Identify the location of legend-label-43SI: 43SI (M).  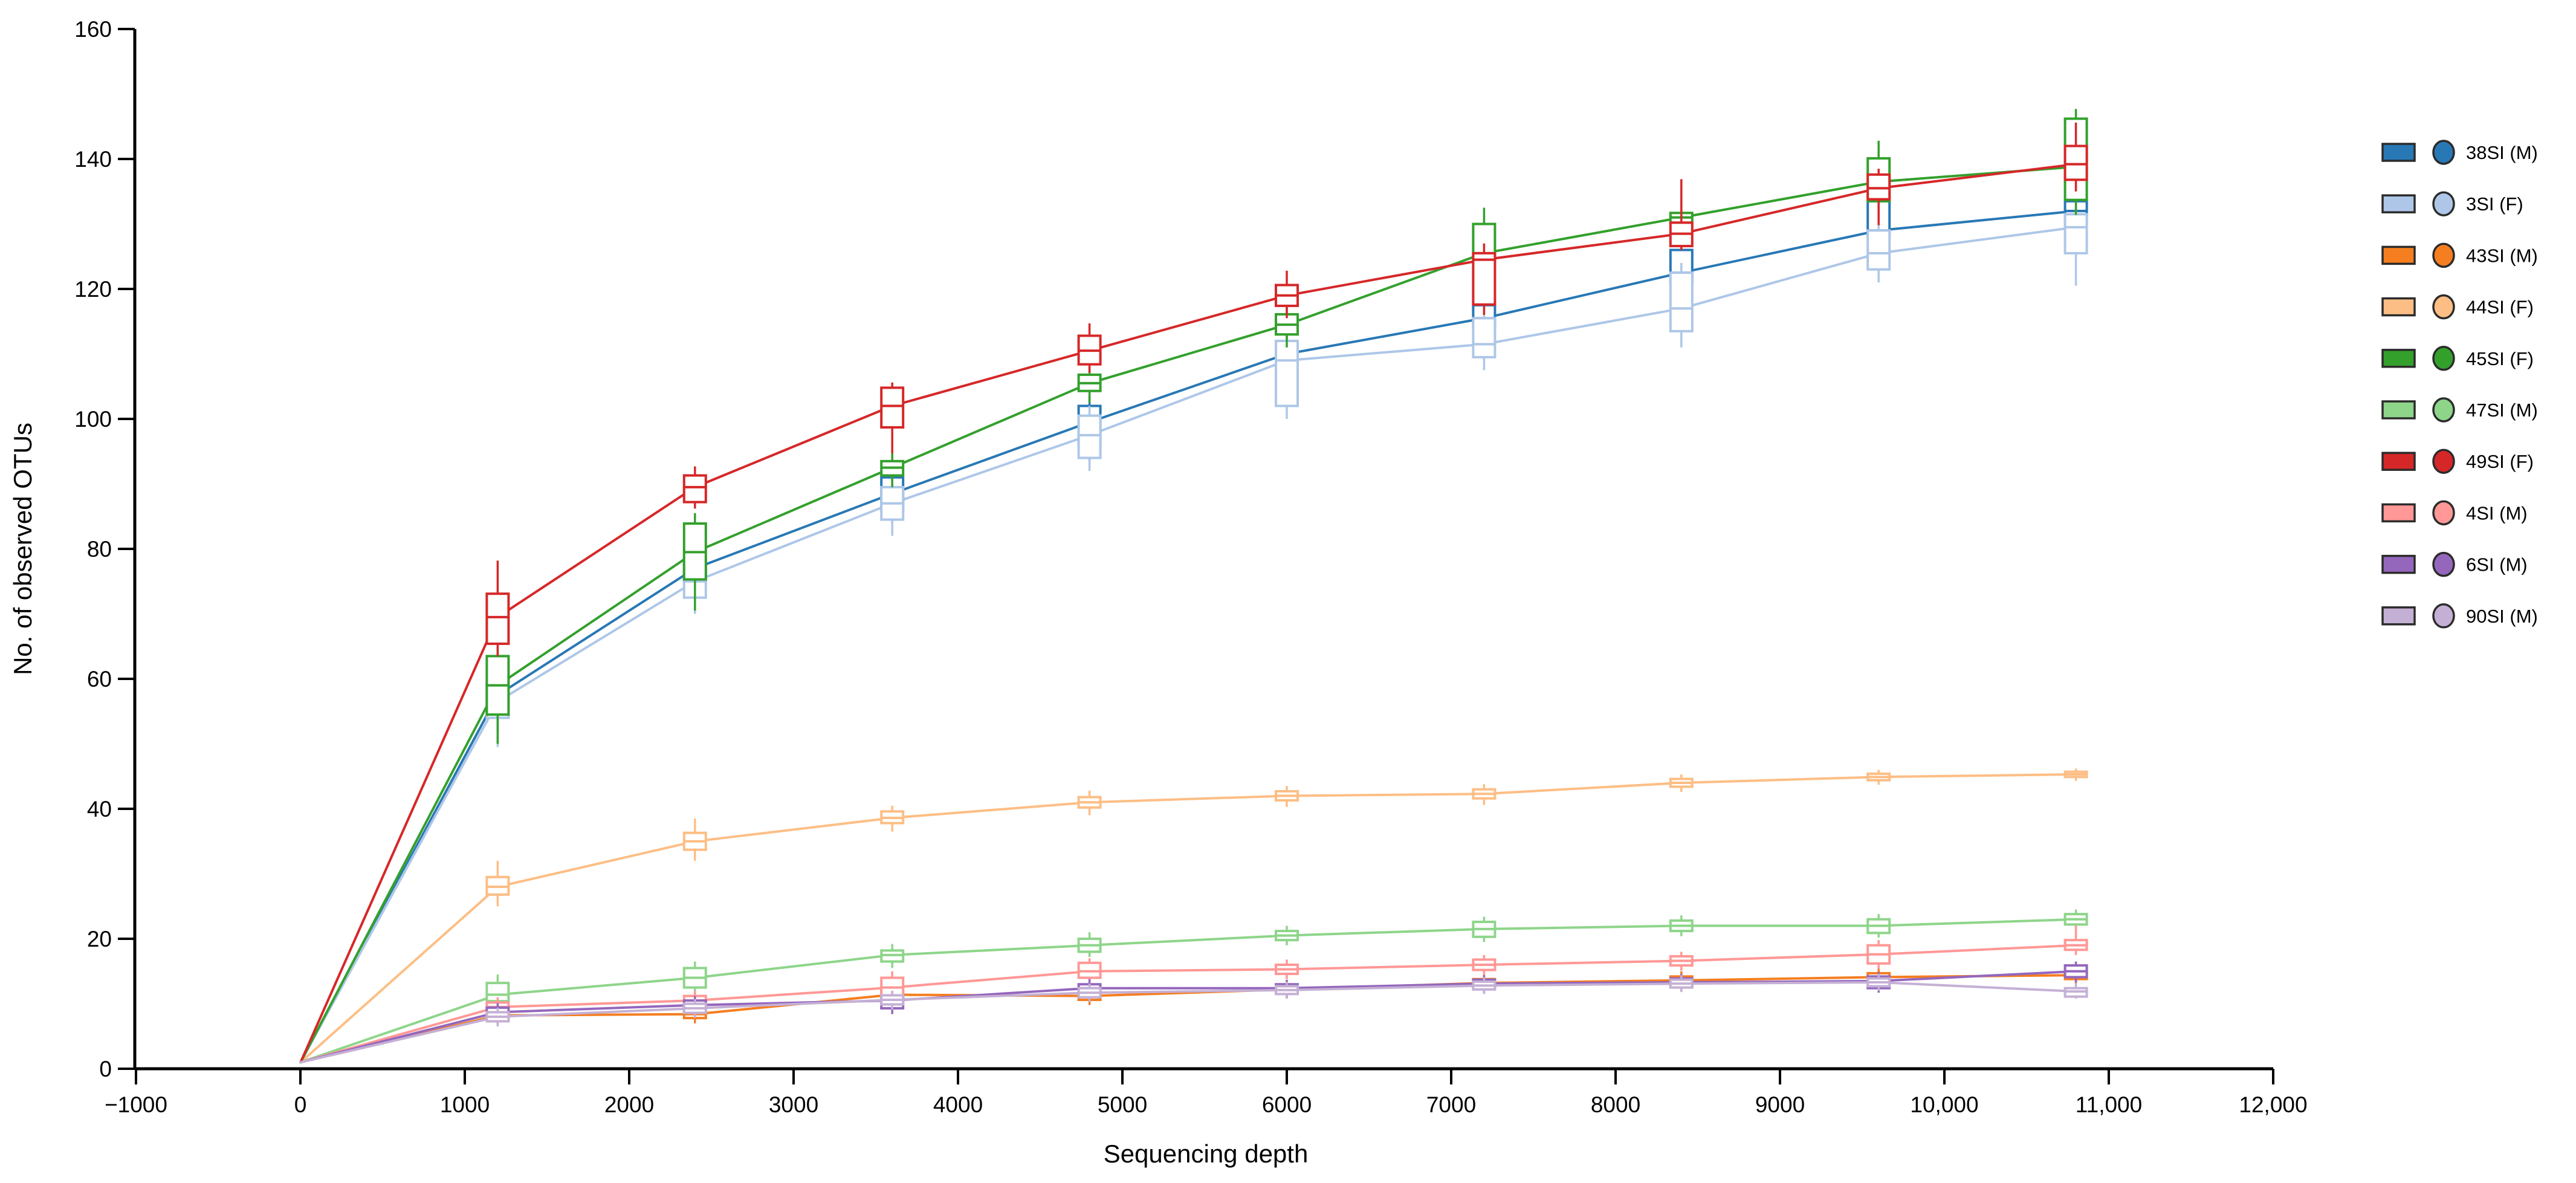
(2502, 255).